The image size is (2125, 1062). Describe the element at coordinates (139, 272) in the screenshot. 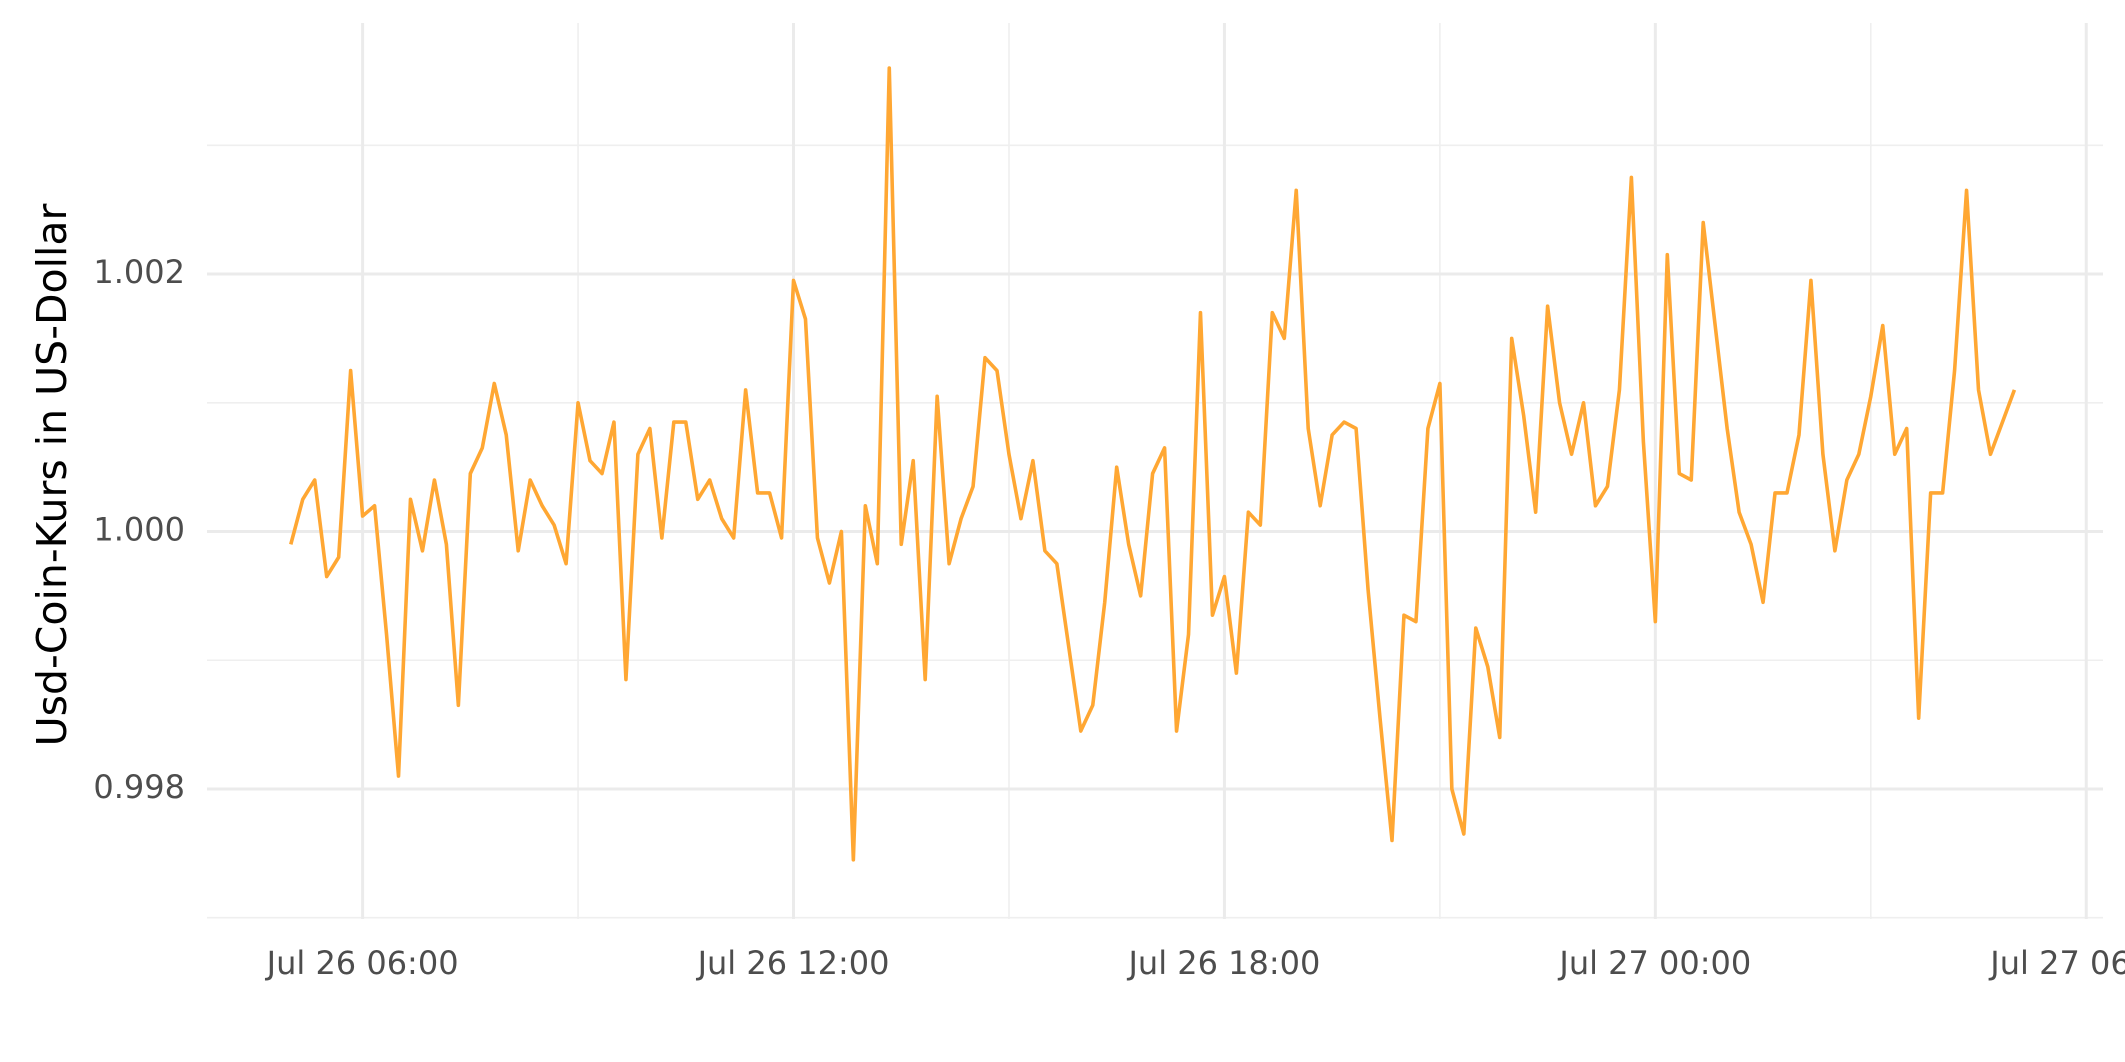

I see `y-tick-label: 1.002` at that location.